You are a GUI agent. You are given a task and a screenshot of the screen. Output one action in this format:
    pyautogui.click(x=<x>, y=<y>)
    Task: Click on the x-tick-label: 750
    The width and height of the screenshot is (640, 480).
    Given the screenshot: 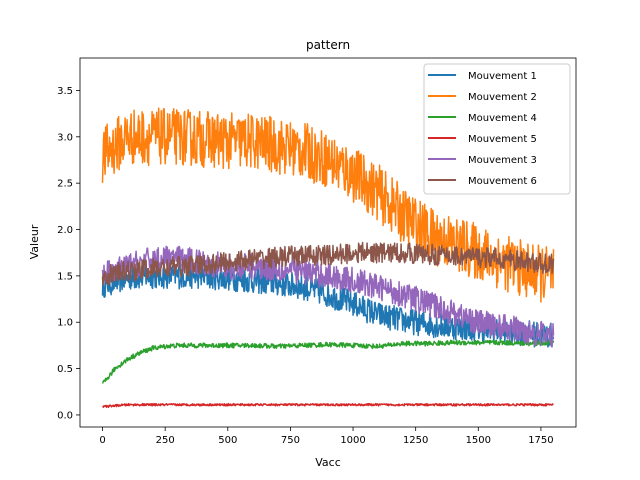 What is the action you would take?
    pyautogui.click(x=290, y=440)
    